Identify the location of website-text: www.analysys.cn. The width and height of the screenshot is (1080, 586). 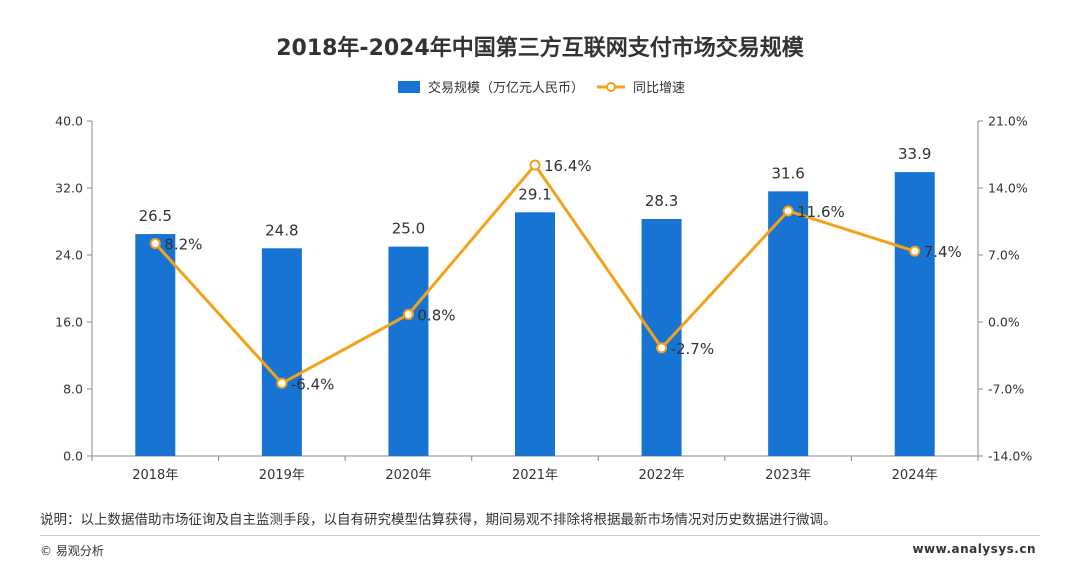
(974, 549).